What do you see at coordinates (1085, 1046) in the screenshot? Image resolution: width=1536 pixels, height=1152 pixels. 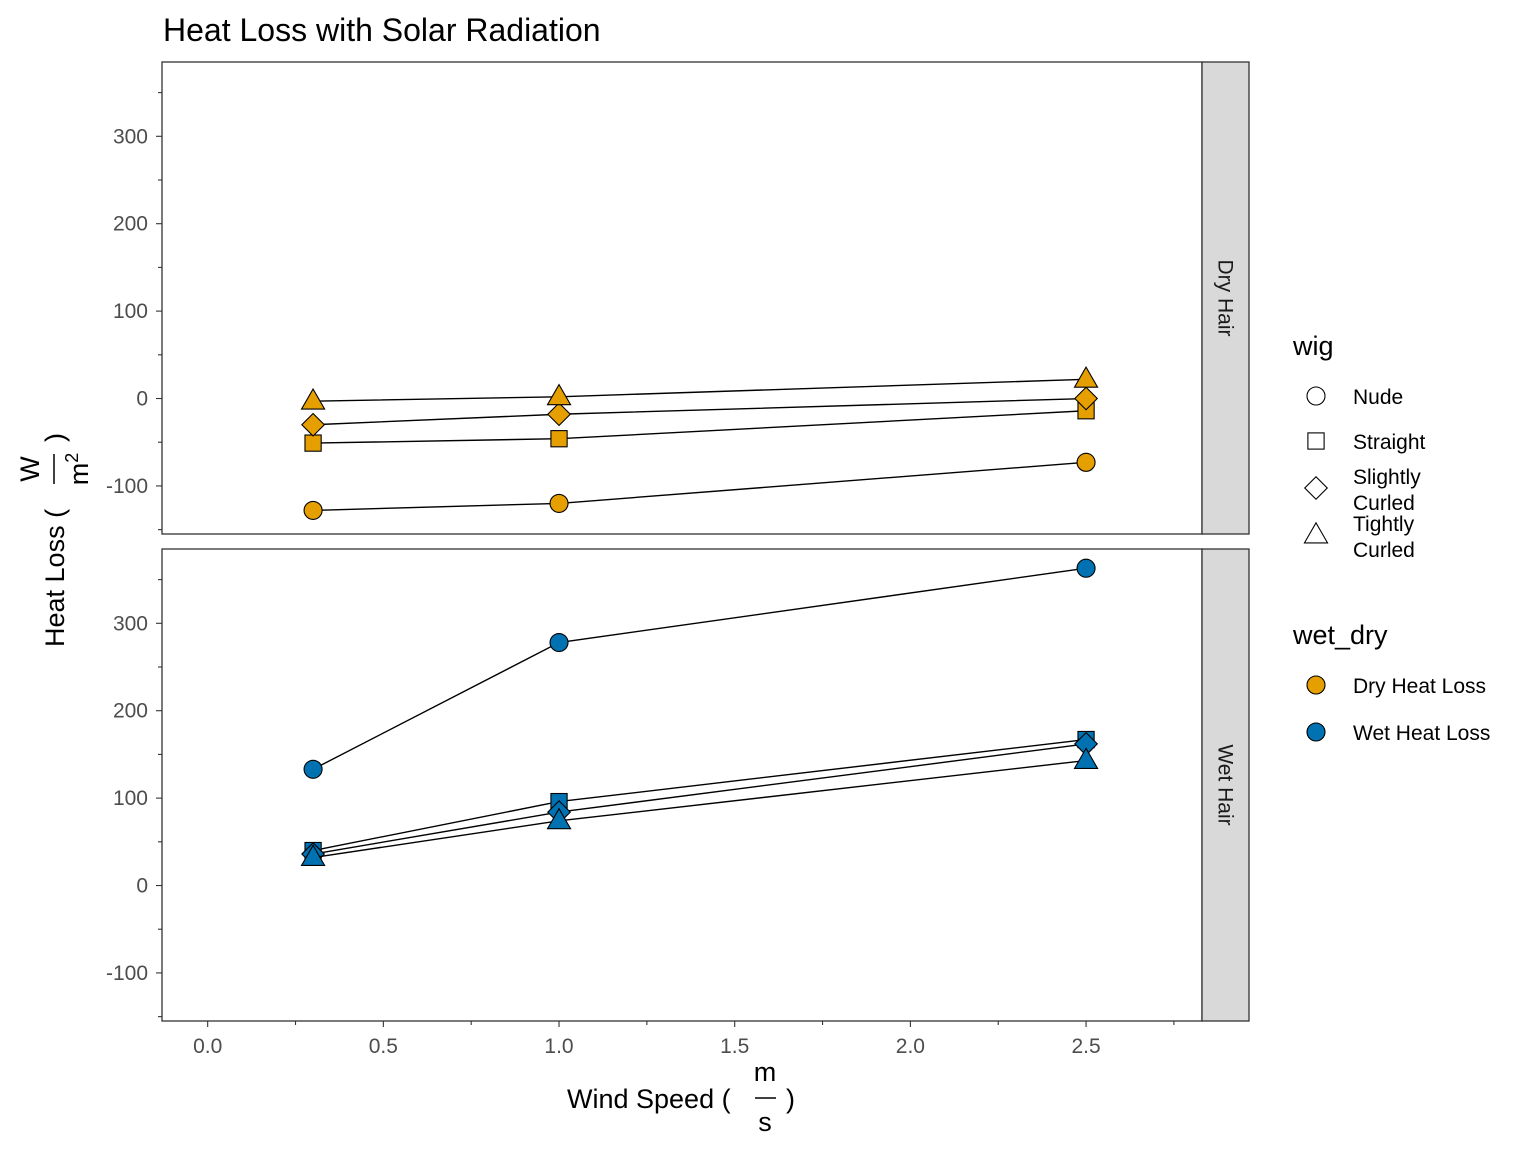 I see `x-tick-label: 2.5` at bounding box center [1085, 1046].